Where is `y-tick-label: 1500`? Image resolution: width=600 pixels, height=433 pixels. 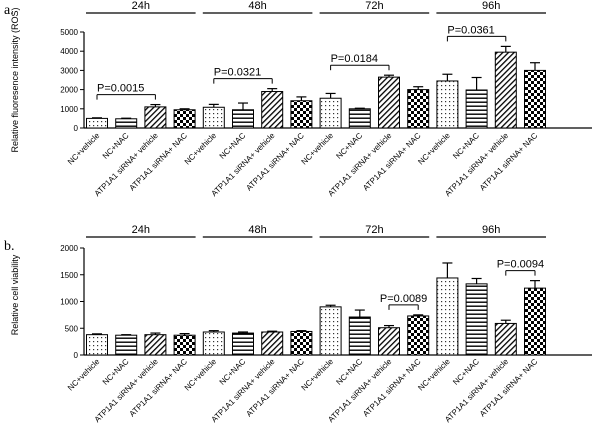
y-tick-label: 1500 is located at coordinates (69, 275).